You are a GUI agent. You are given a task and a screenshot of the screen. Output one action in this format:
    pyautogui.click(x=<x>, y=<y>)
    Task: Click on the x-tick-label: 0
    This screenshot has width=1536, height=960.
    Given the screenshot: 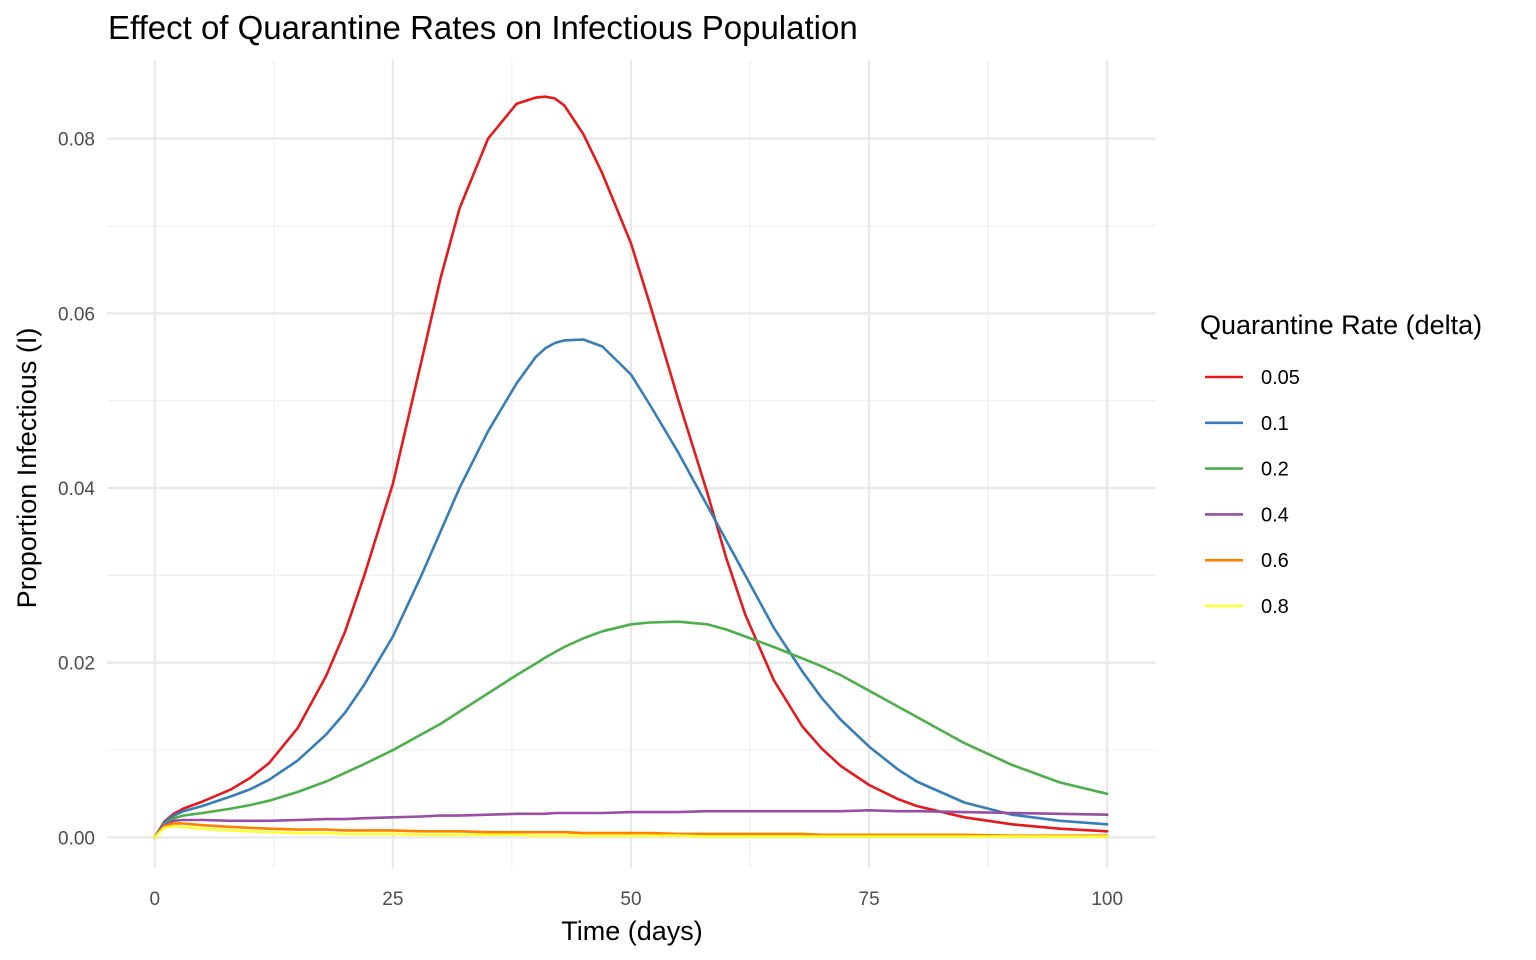 What is the action you would take?
    pyautogui.click(x=154, y=899)
    